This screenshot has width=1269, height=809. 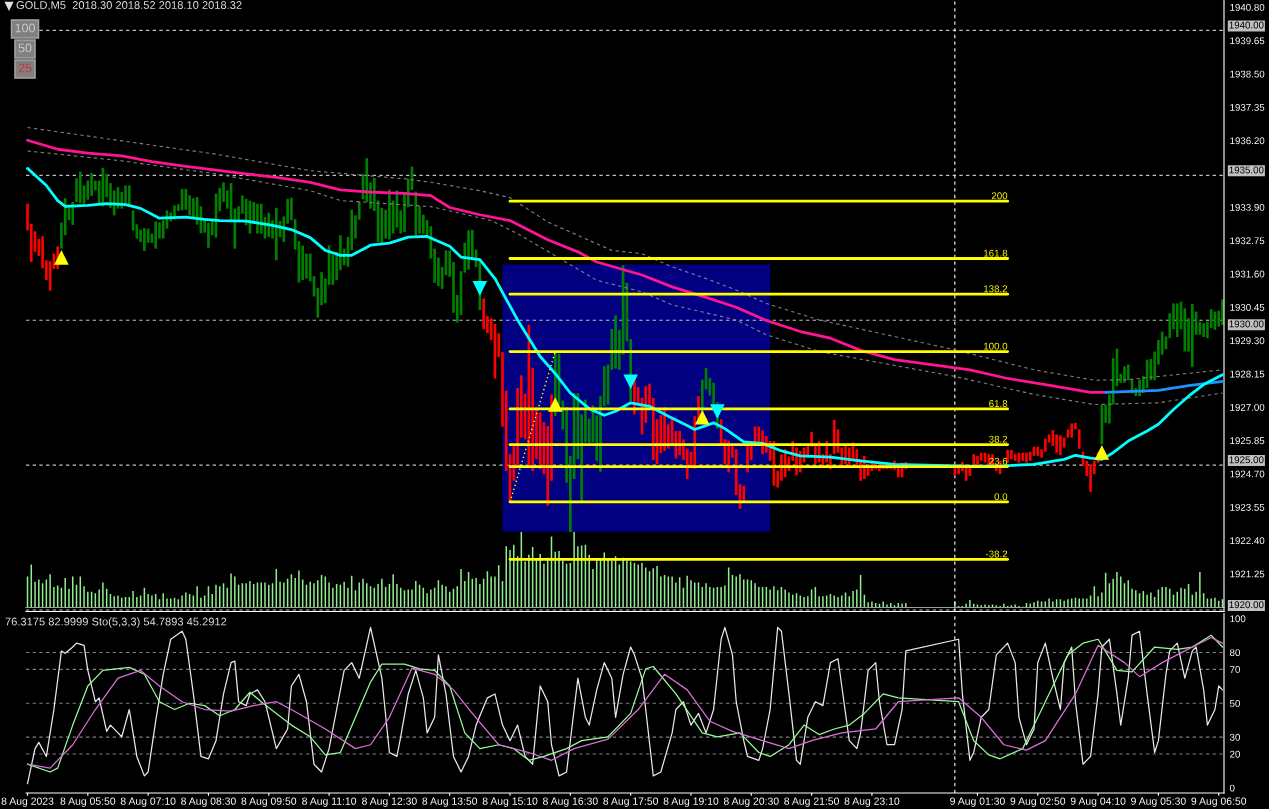 I want to click on x-tick-label: 8 Aug 19:10, so click(x=691, y=802).